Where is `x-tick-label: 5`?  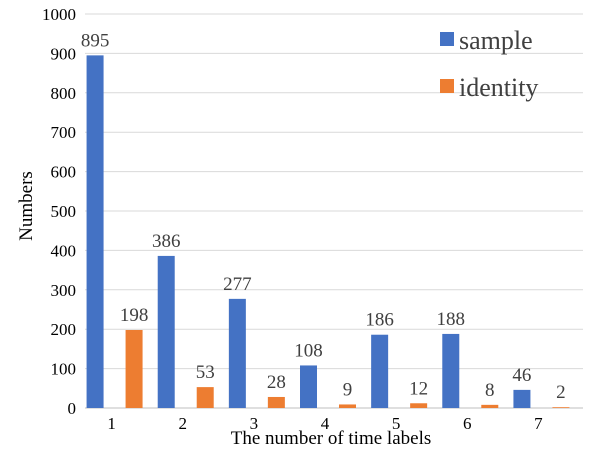 x-tick-label: 5 is located at coordinates (396, 423).